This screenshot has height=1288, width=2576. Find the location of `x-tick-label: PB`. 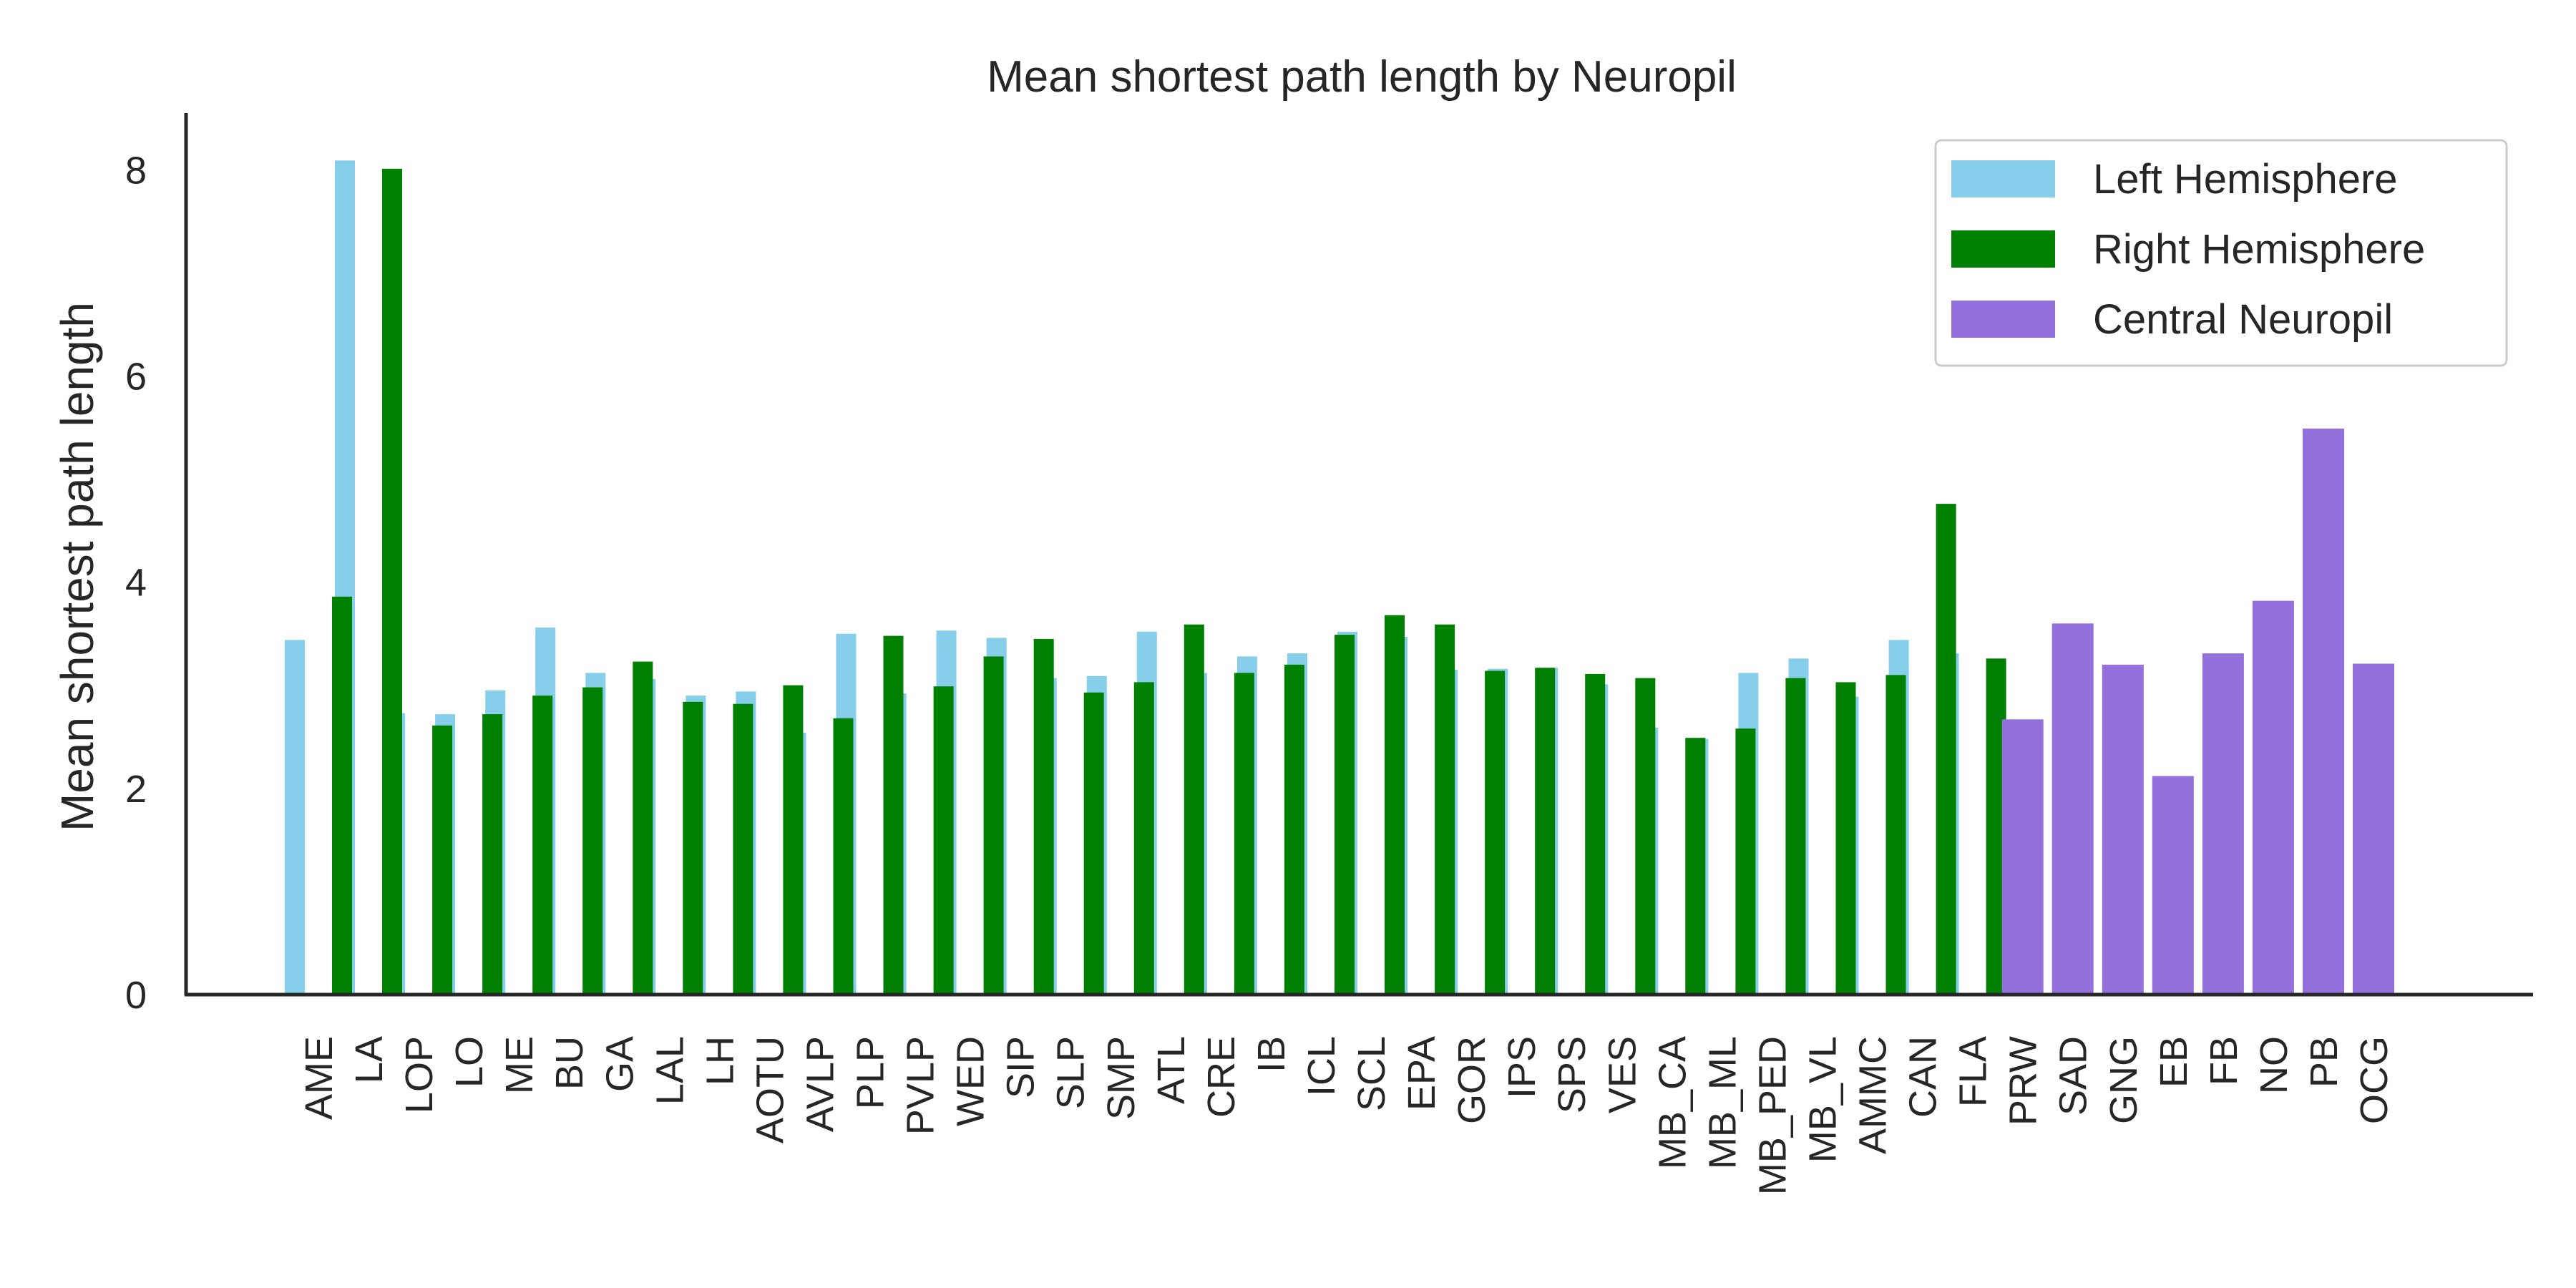

x-tick-label: PB is located at coordinates (2324, 1062).